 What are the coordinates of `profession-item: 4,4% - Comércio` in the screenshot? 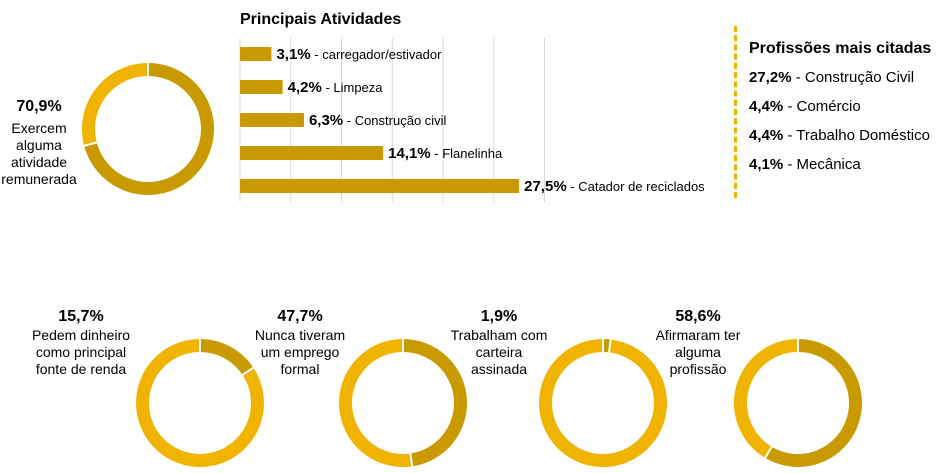 It's located at (805, 106).